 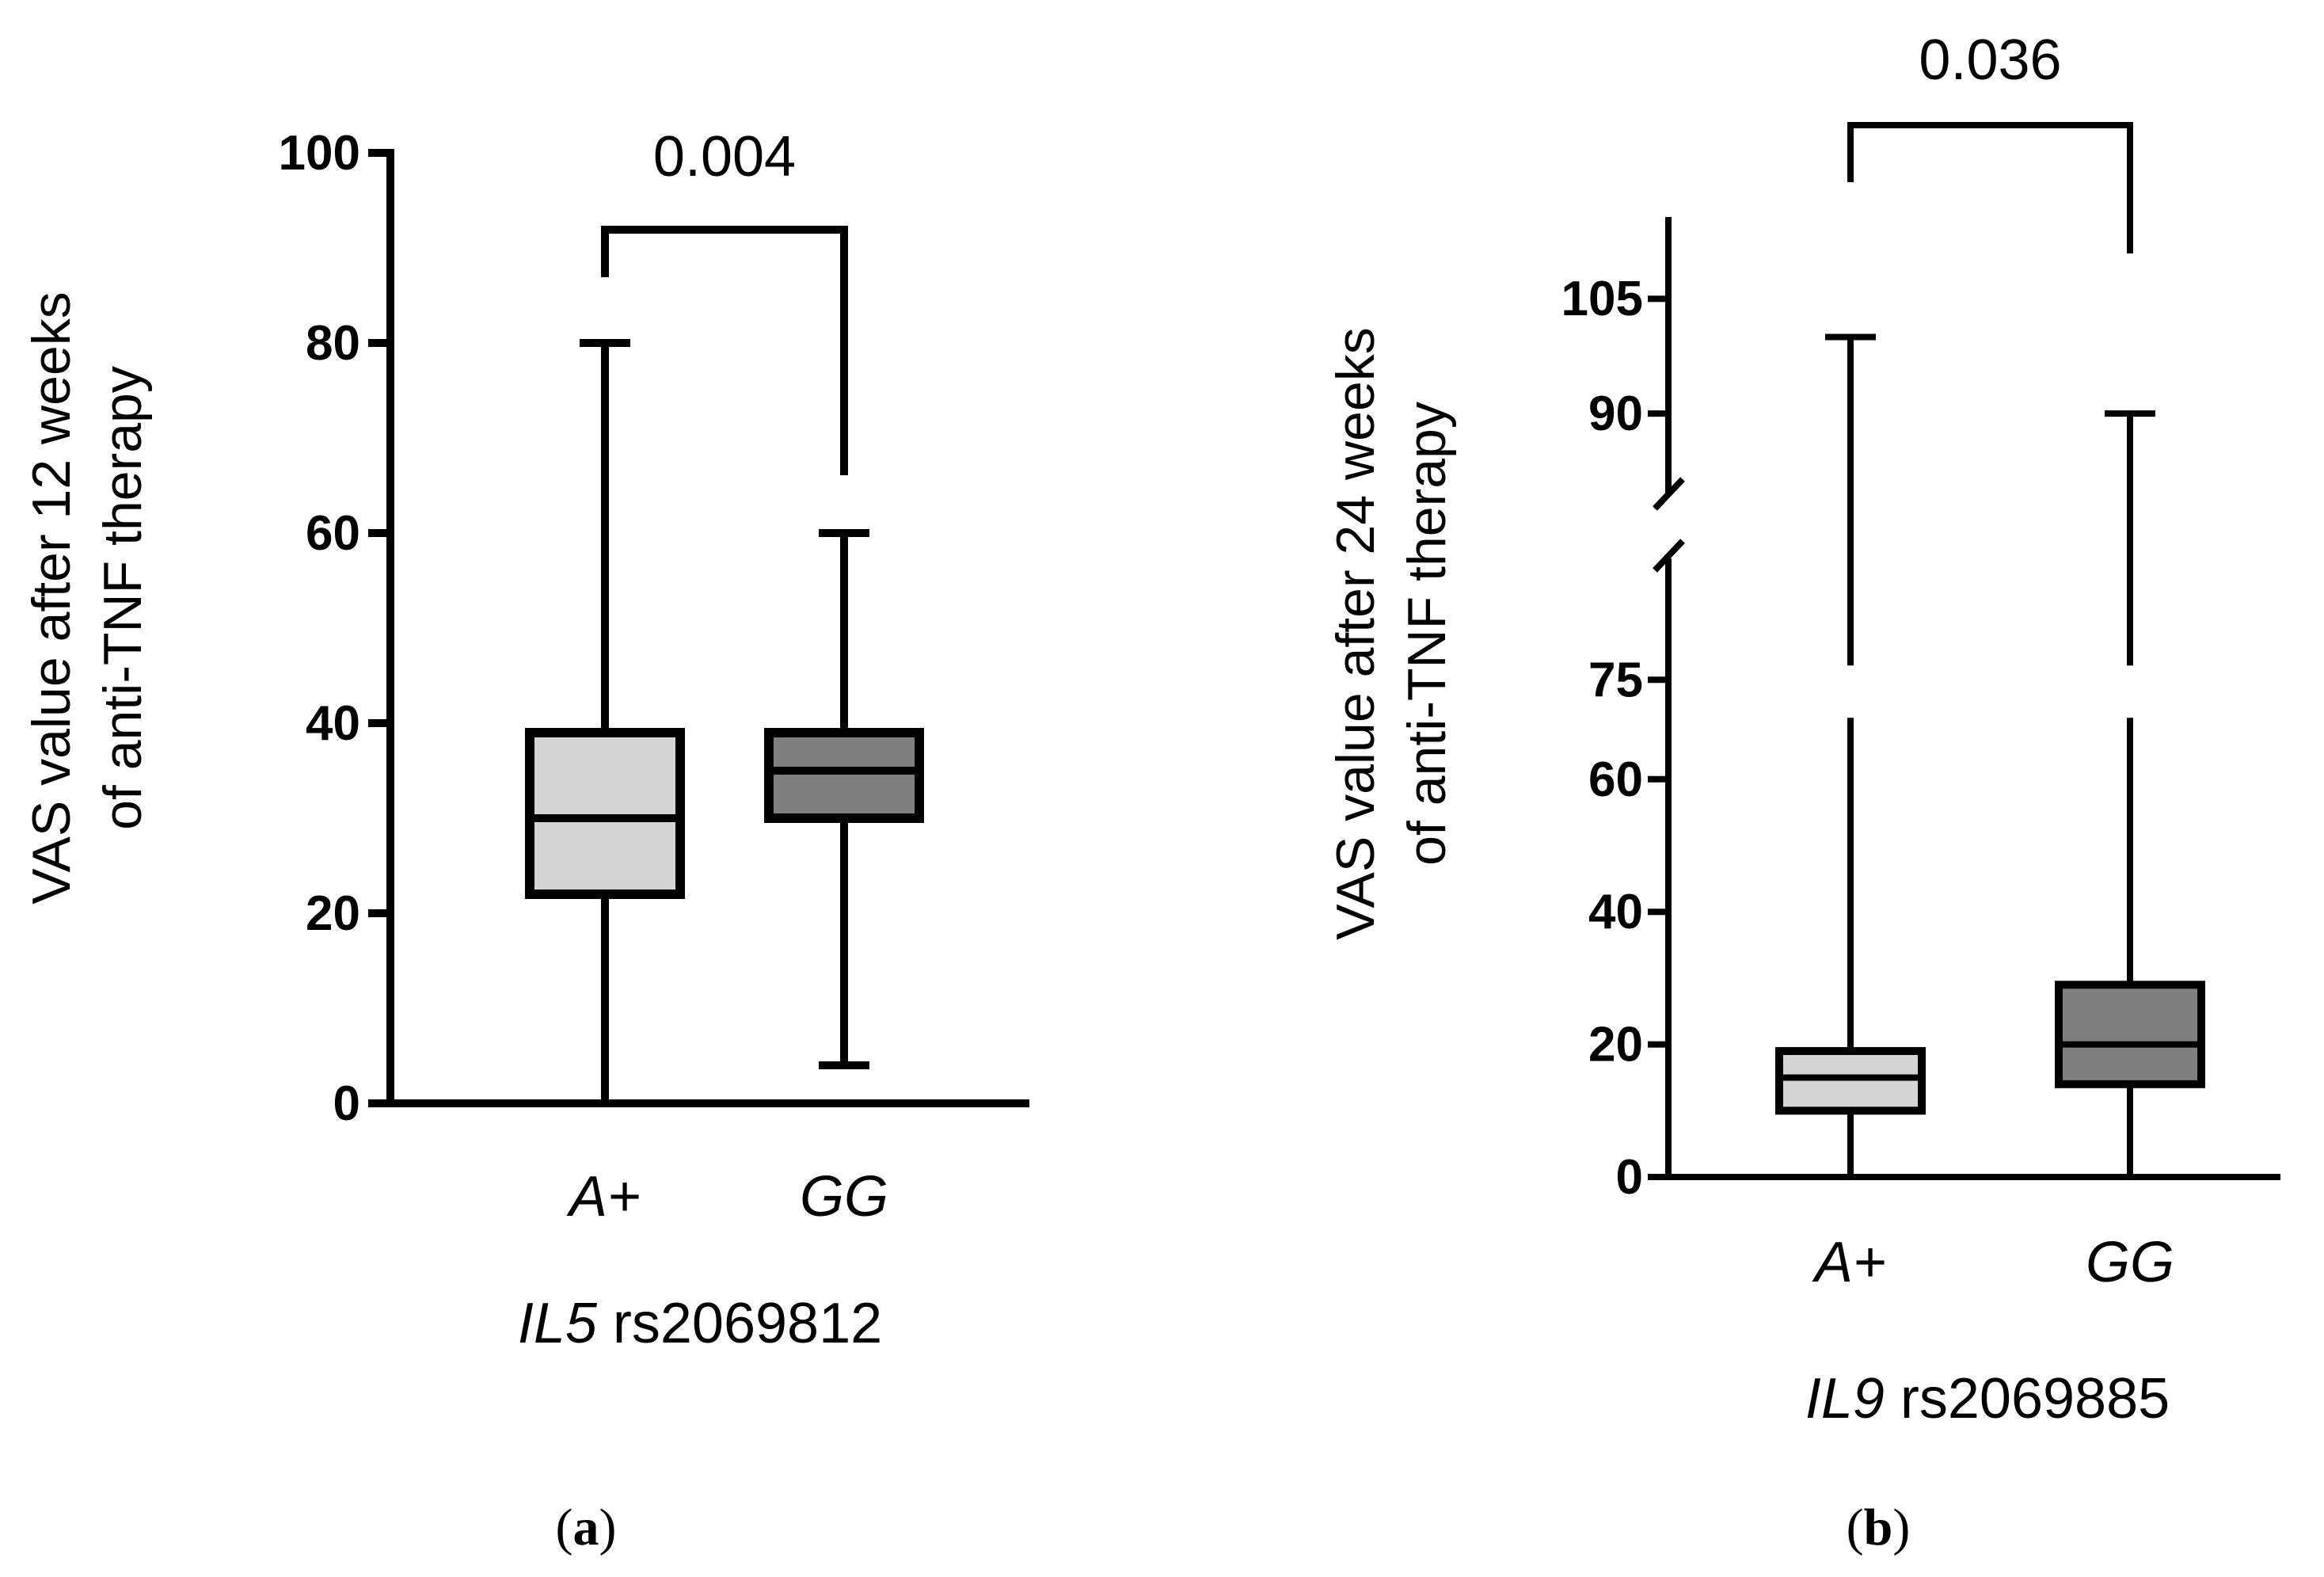 What do you see at coordinates (2130, 1034) in the screenshot?
I see `b-gg-iqr-box` at bounding box center [2130, 1034].